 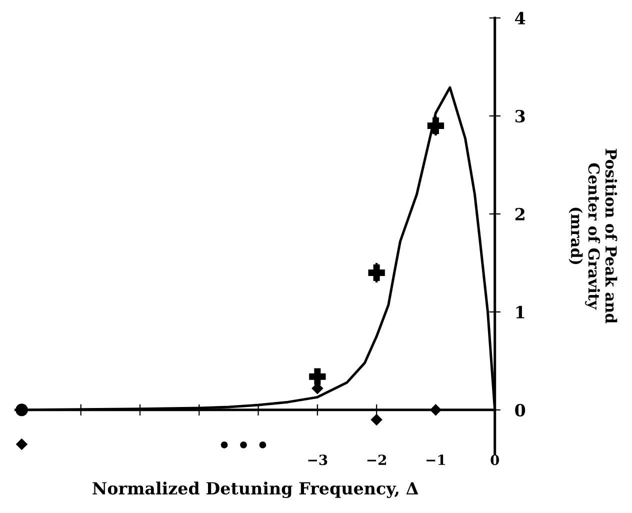 What do you see at coordinates (243, 444) in the screenshot?
I see `annotation: • • •` at bounding box center [243, 444].